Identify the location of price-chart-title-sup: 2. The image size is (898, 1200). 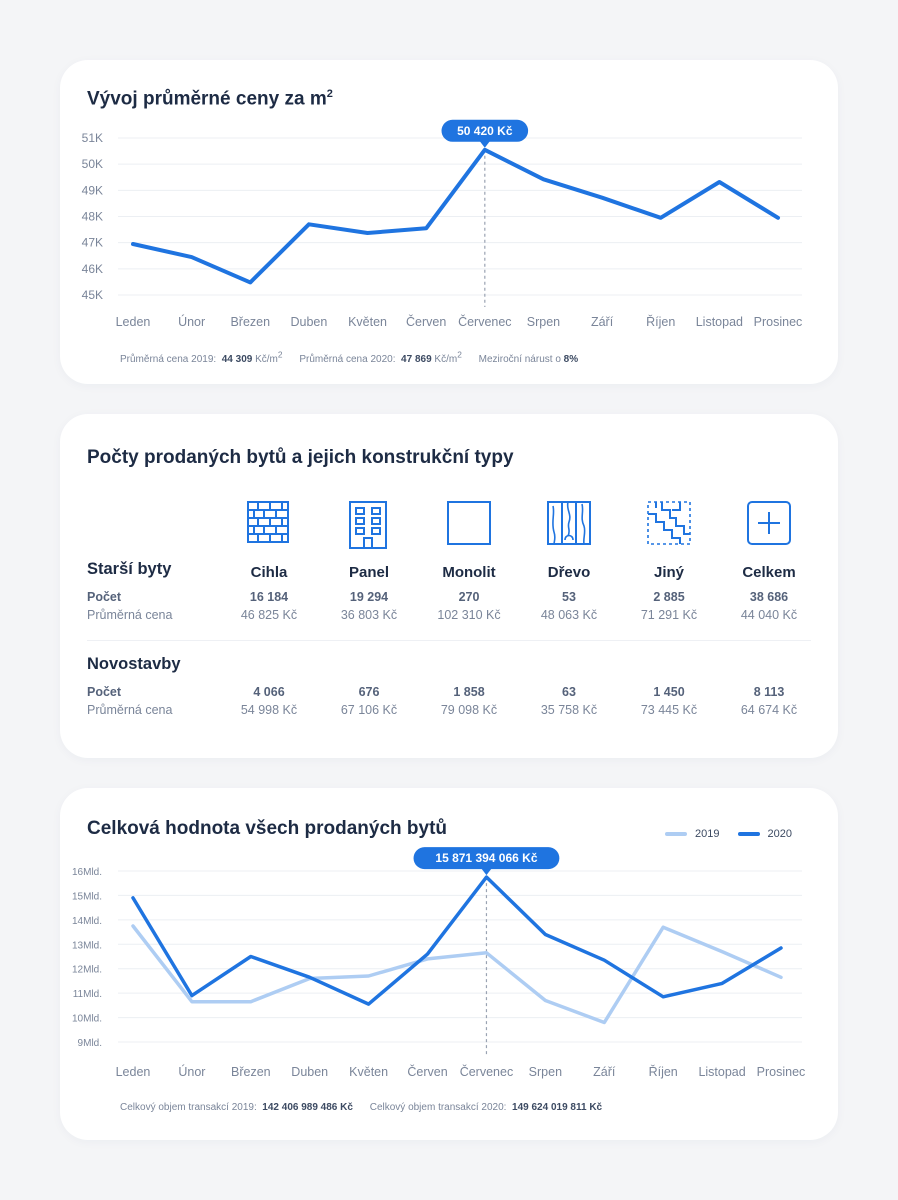
(329, 94).